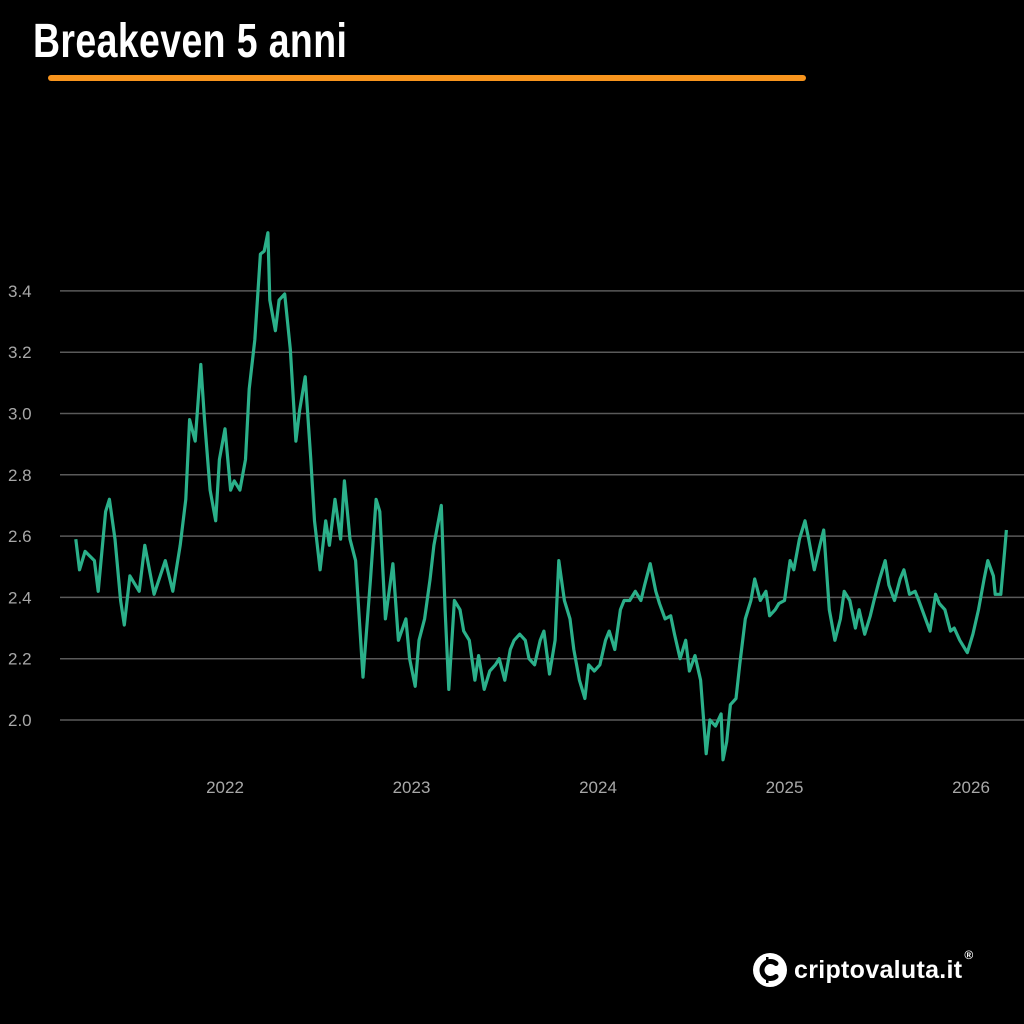 This screenshot has height=1024, width=1024. What do you see at coordinates (190, 41) in the screenshot?
I see `chart-title: Breakeven 5 anni` at bounding box center [190, 41].